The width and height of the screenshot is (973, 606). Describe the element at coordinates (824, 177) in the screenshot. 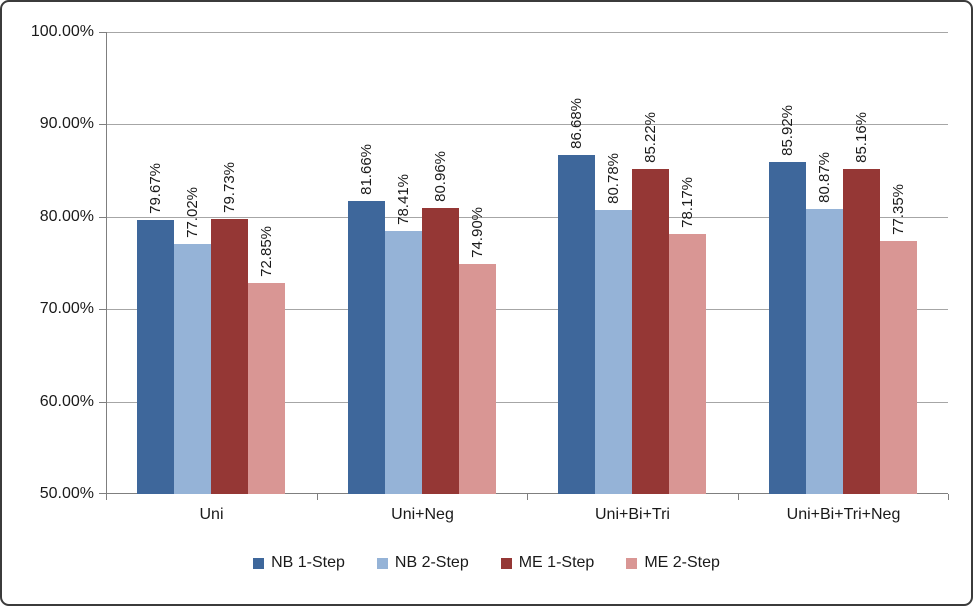

I see `bar-value-label: 80.87%` at that location.